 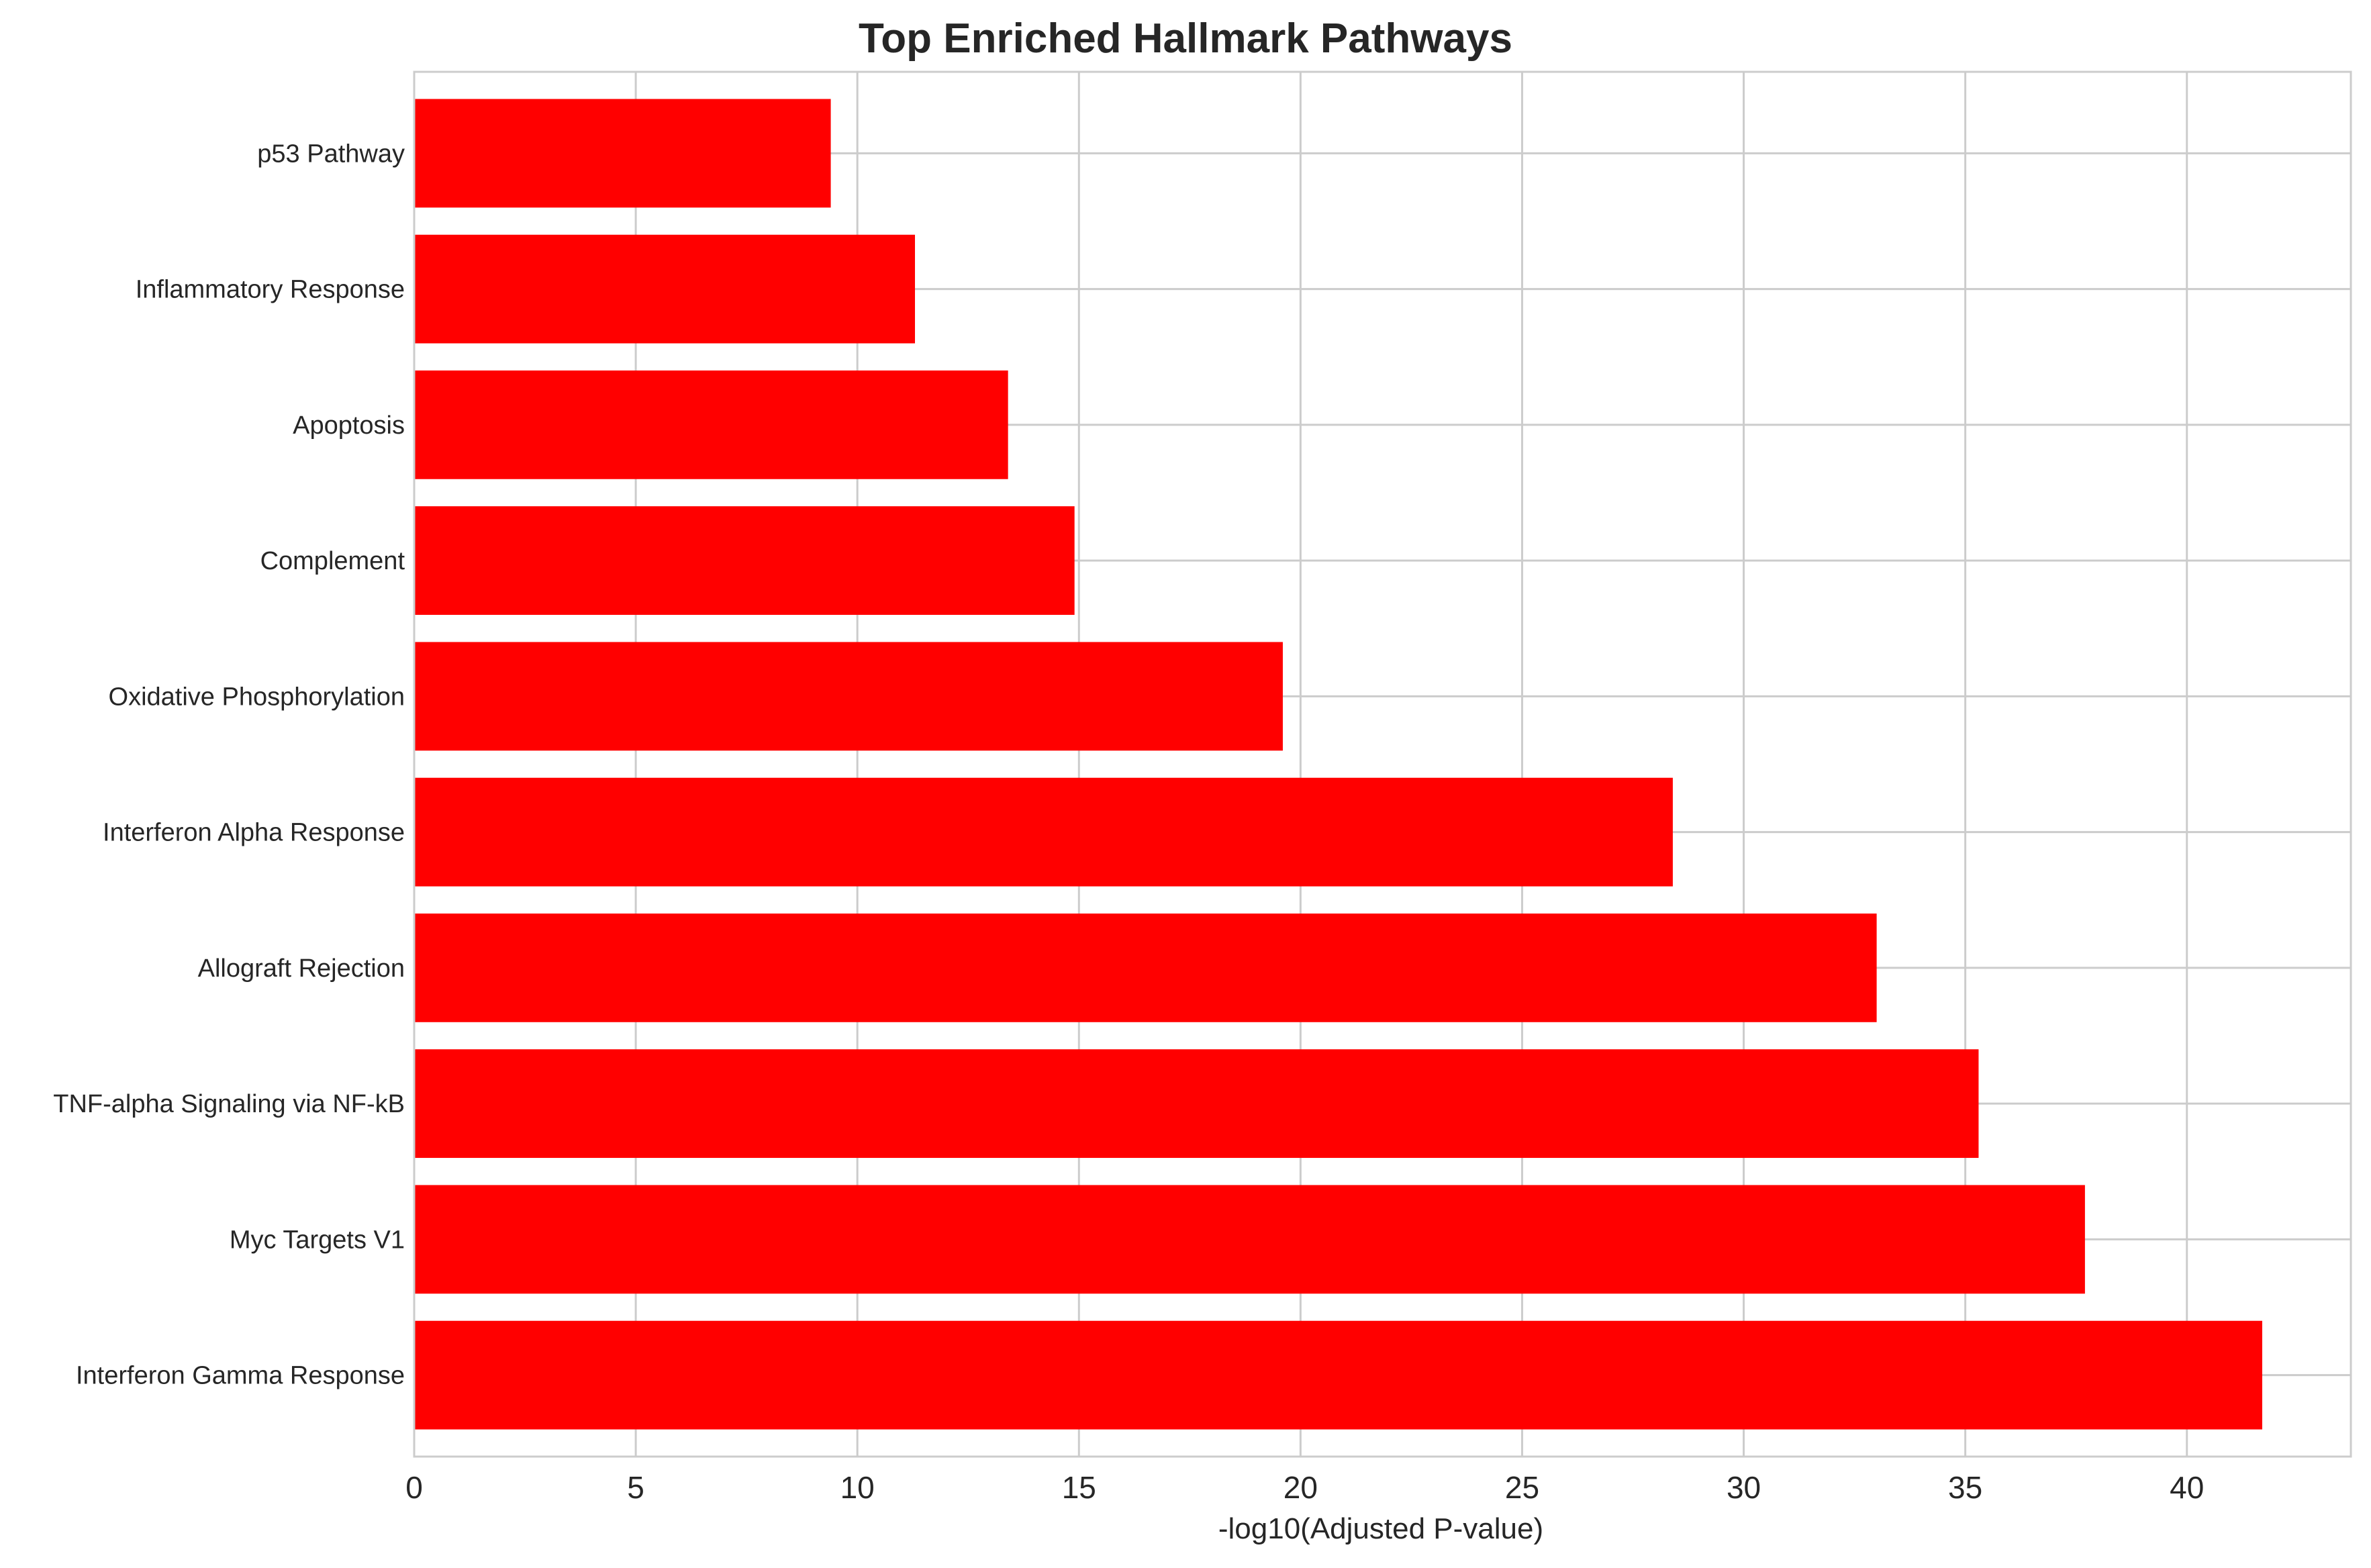 I want to click on y-tick-label: Inflammatory Response, so click(x=270, y=290).